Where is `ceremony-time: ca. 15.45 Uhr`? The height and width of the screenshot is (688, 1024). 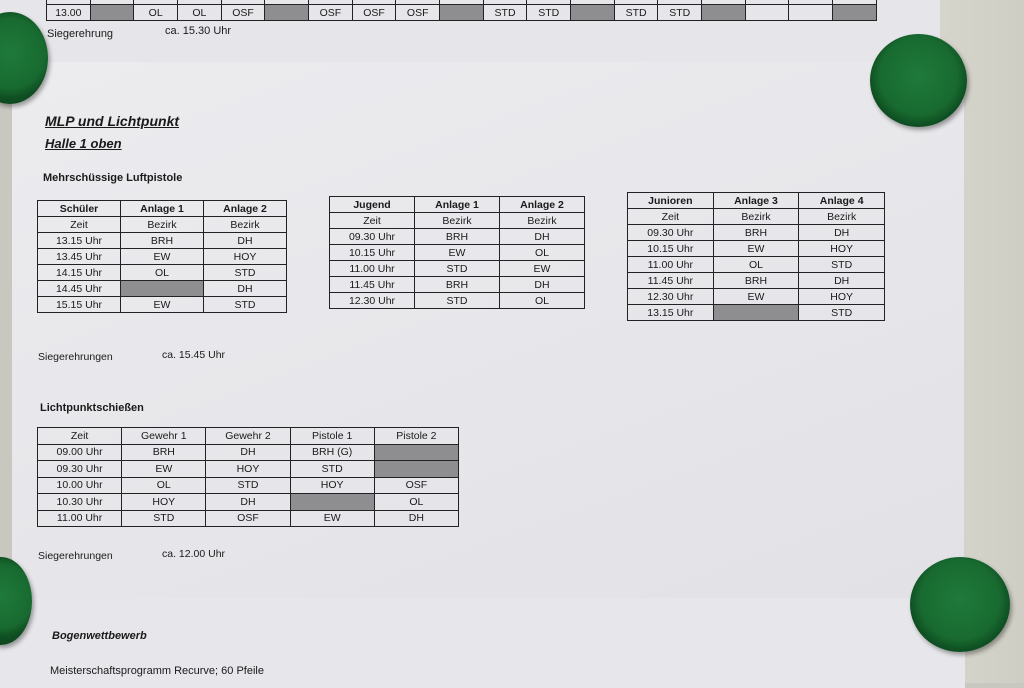
ceremony-time: ca. 15.45 Uhr is located at coordinates (194, 355).